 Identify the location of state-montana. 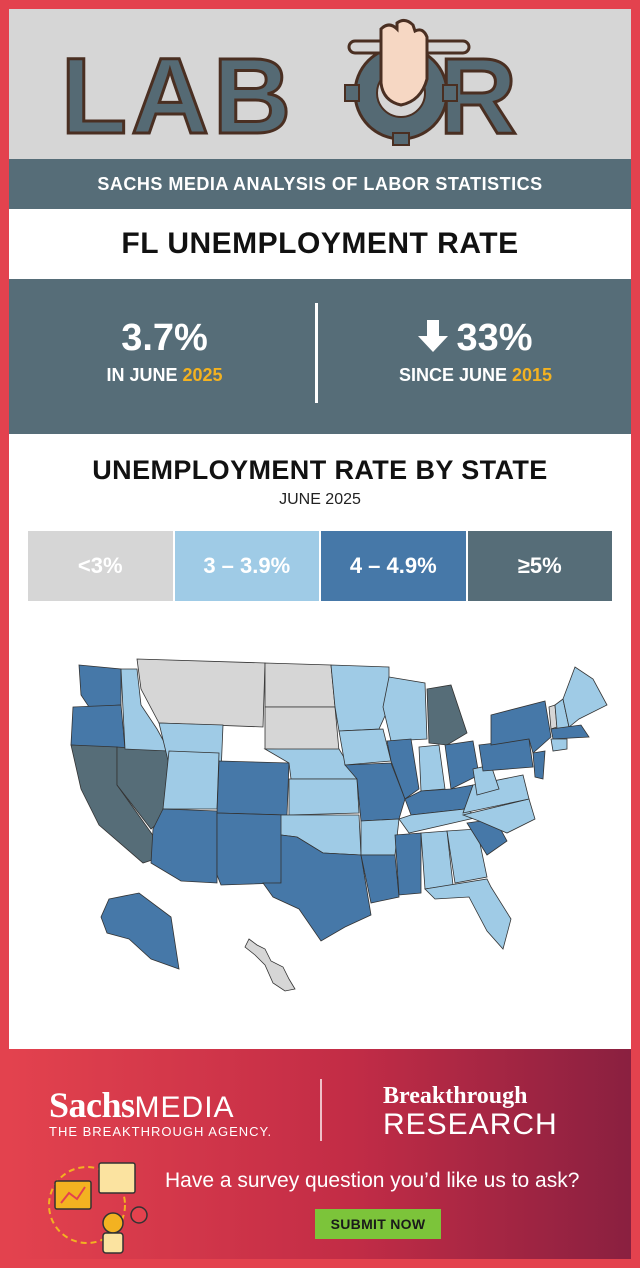
(201, 693).